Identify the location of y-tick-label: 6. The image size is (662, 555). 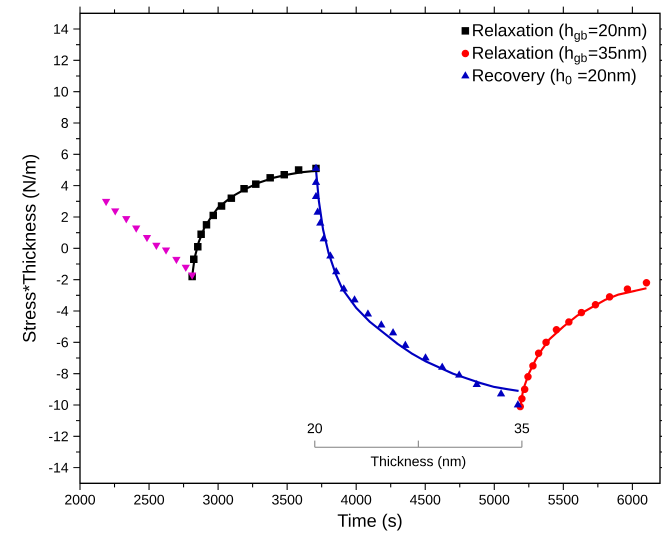
(65, 154).